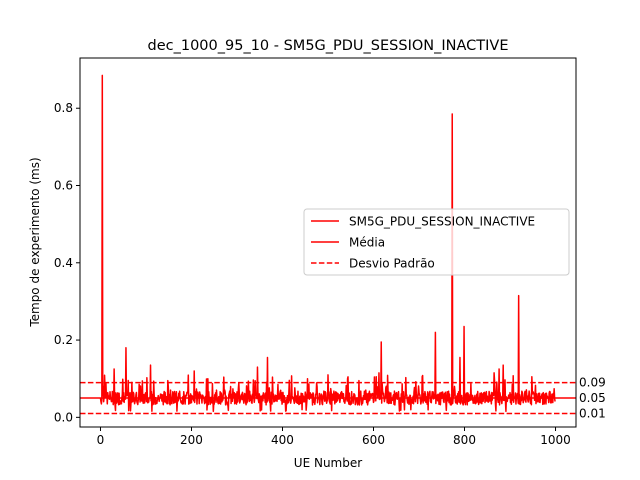  Describe the element at coordinates (592, 383) in the screenshot. I see `hline-label-0: 0.09` at that location.